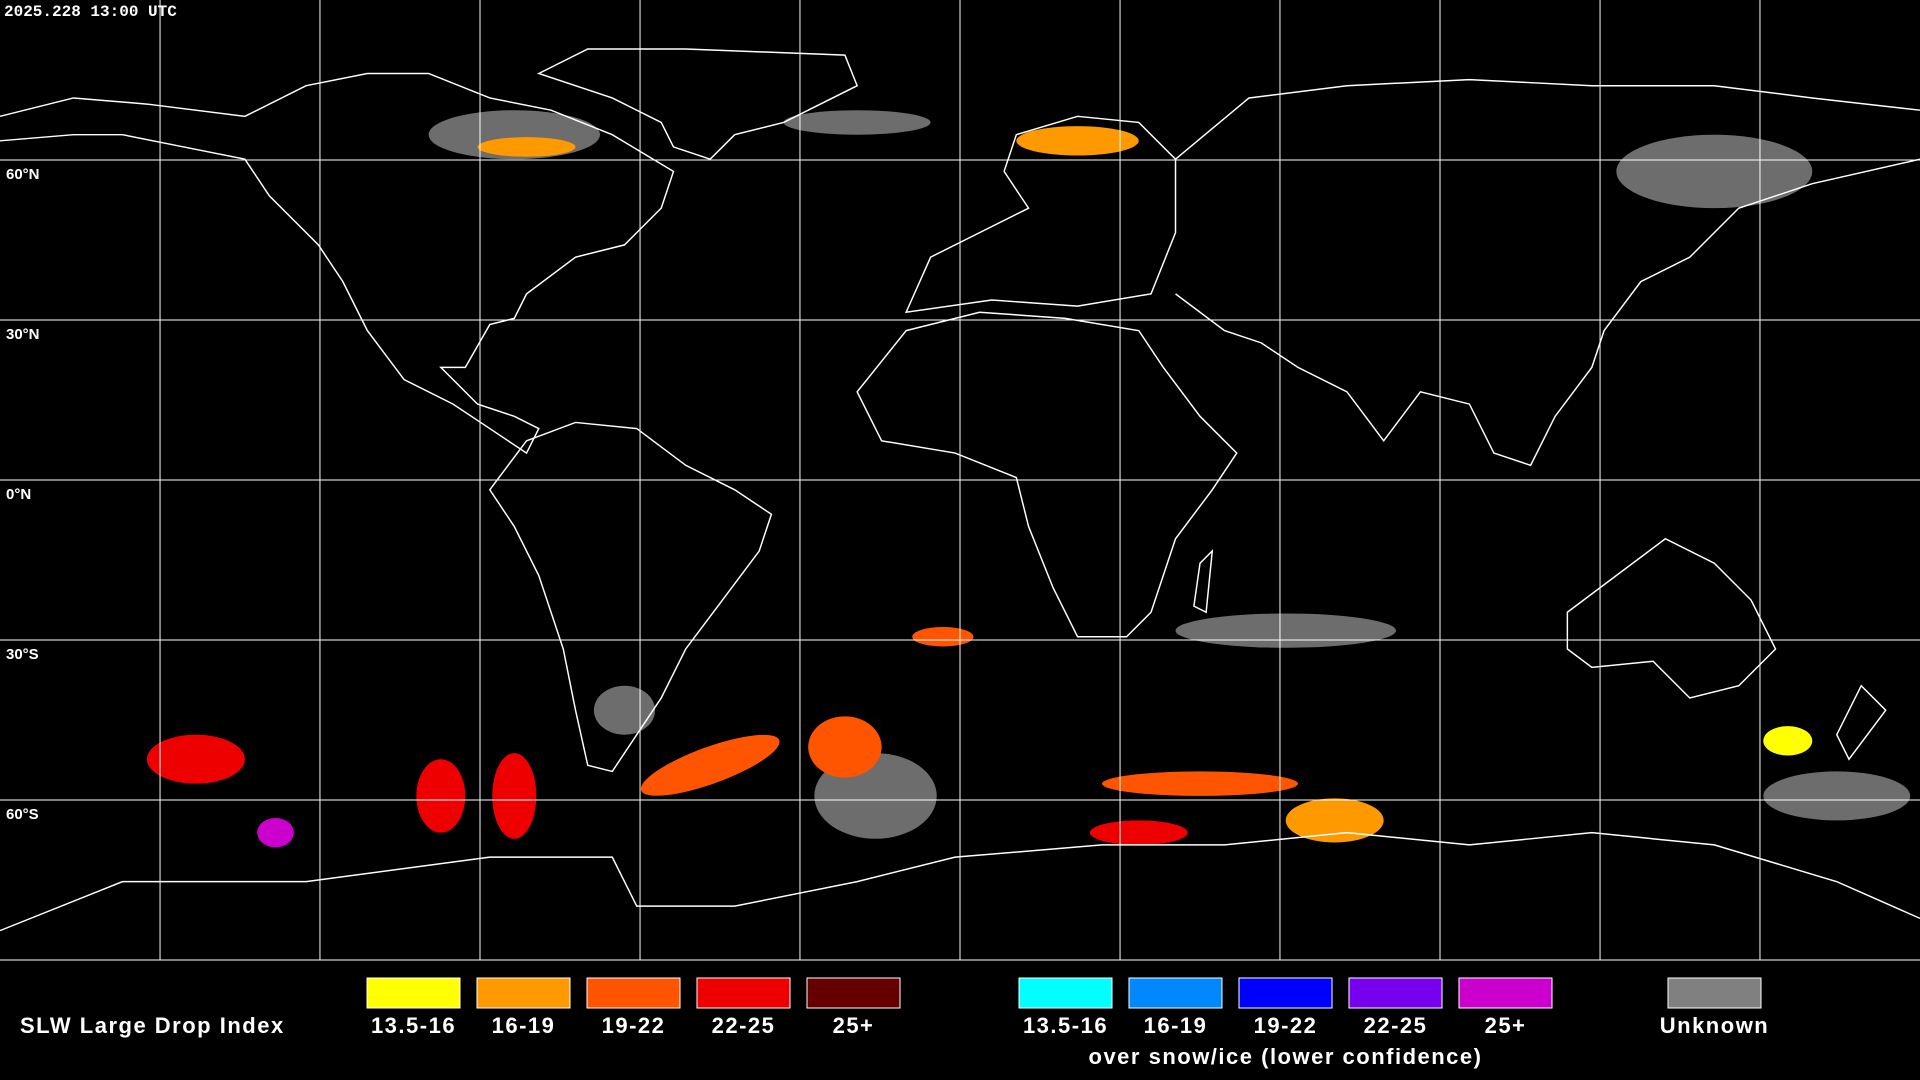  Describe the element at coordinates (22, 814) in the screenshot. I see `latitude-label: 60°S` at that location.